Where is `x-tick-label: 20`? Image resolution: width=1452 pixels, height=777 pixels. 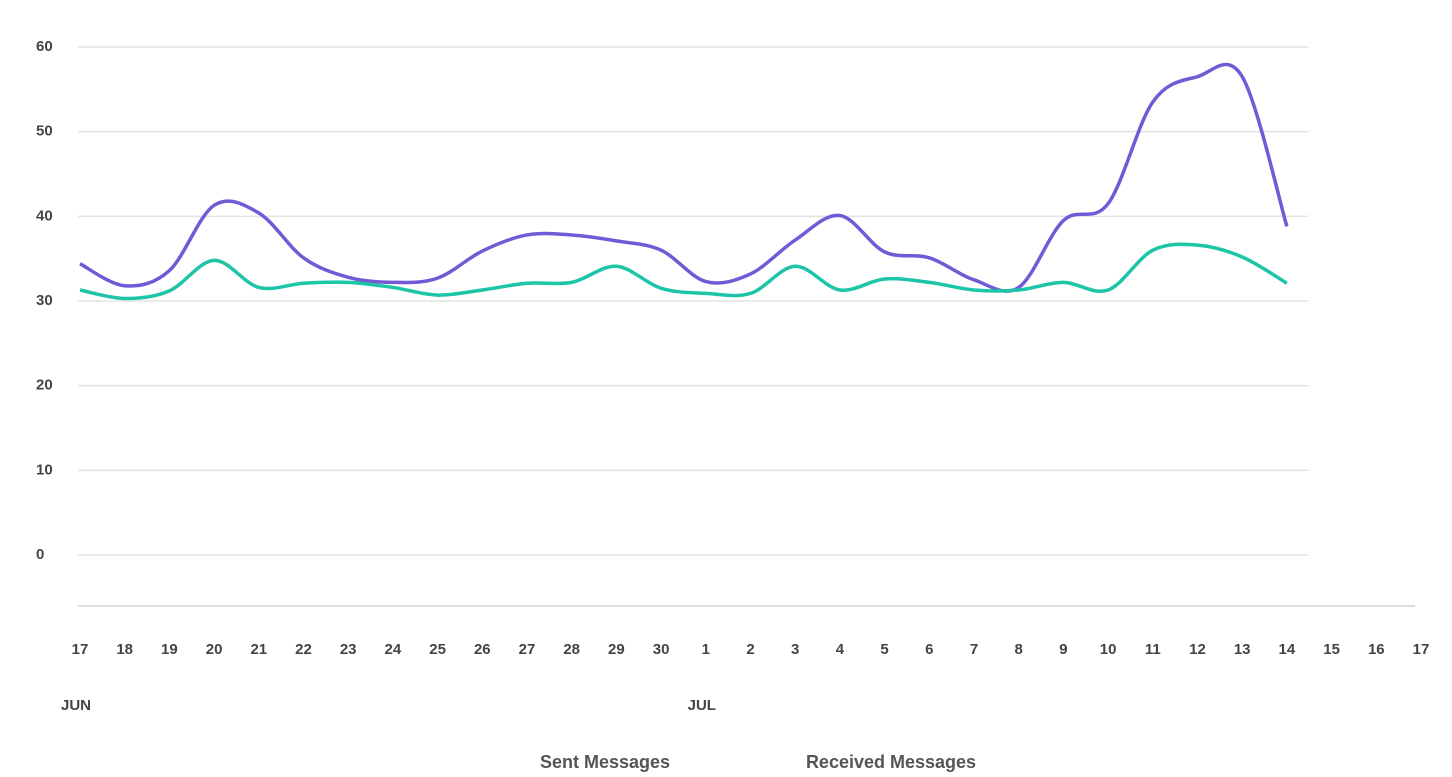 x-tick-label: 20 is located at coordinates (214, 649).